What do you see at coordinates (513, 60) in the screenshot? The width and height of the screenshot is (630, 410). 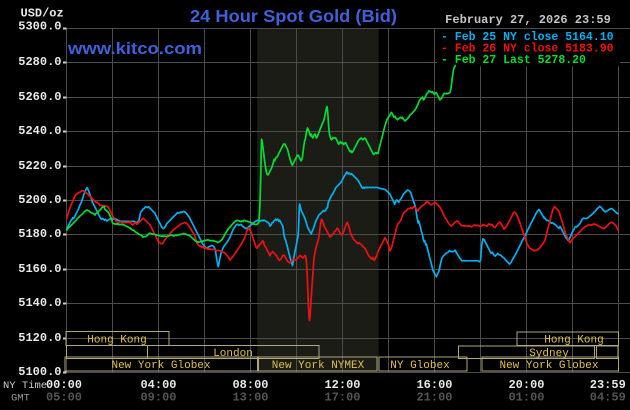 I see `svg-text: - Feb 27 Last 5278.20` at bounding box center [513, 60].